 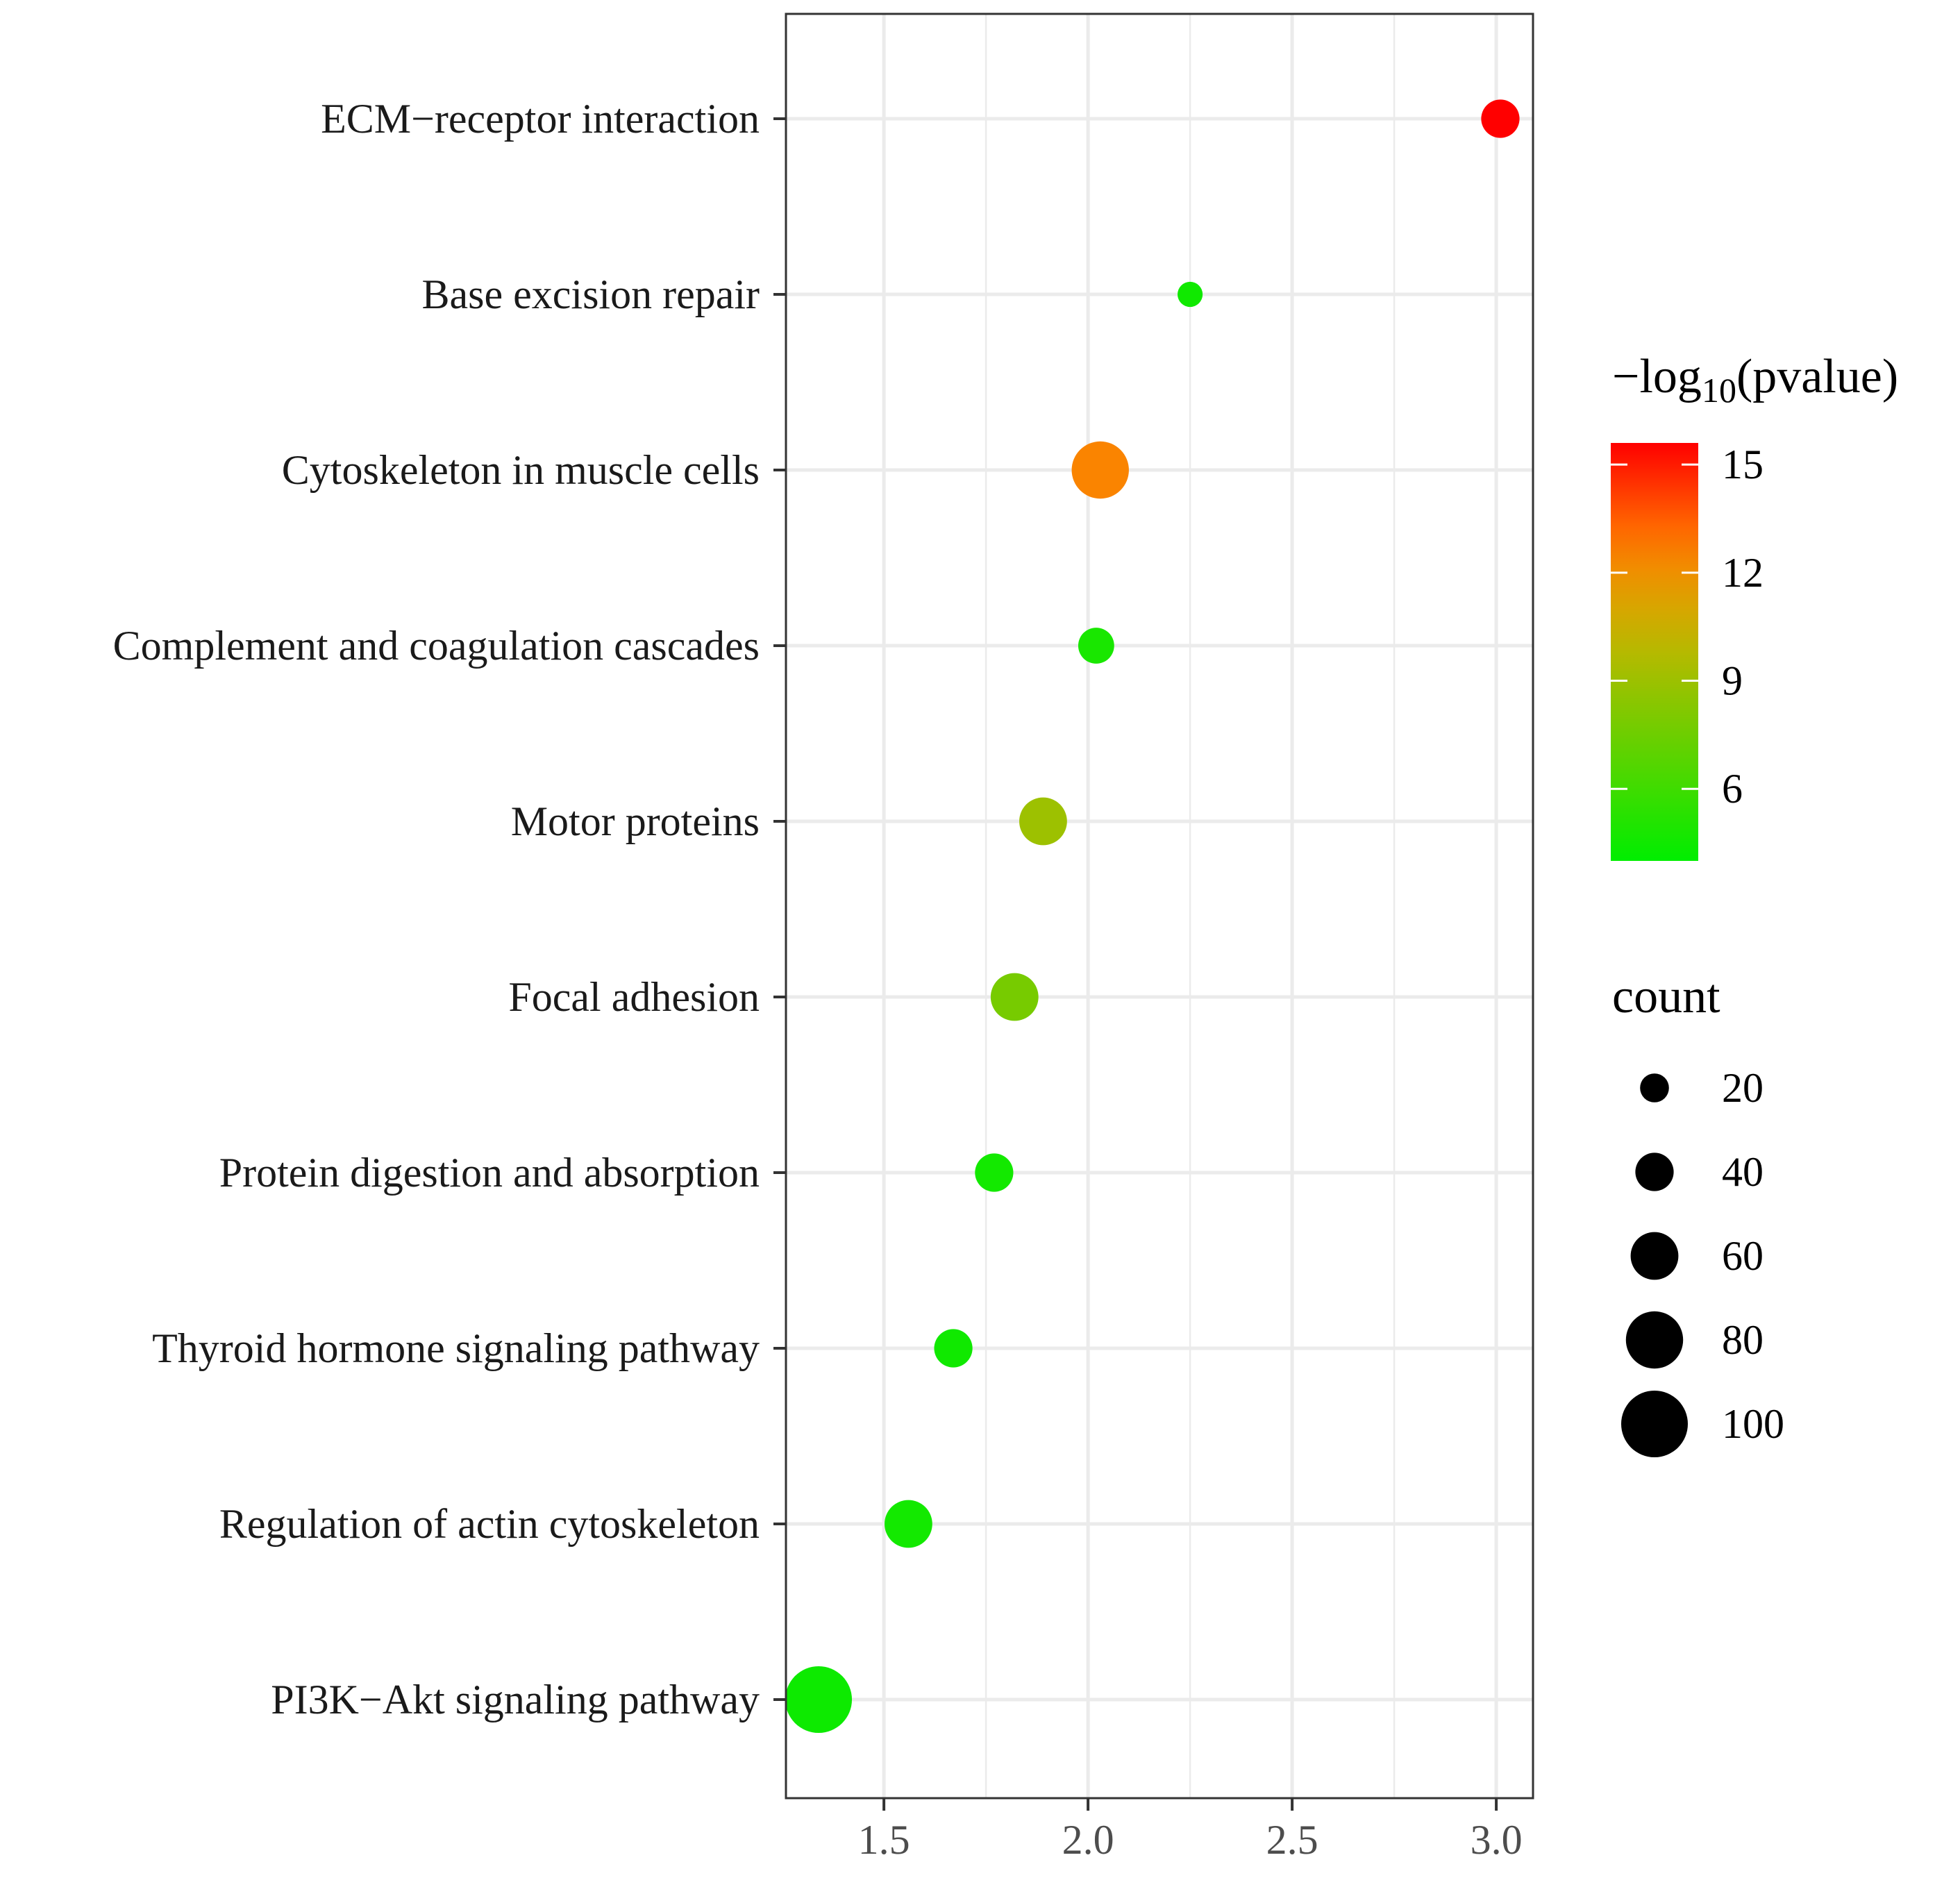 What do you see at coordinates (1497, 1840) in the screenshot?
I see `x-tick-label: 3.0` at bounding box center [1497, 1840].